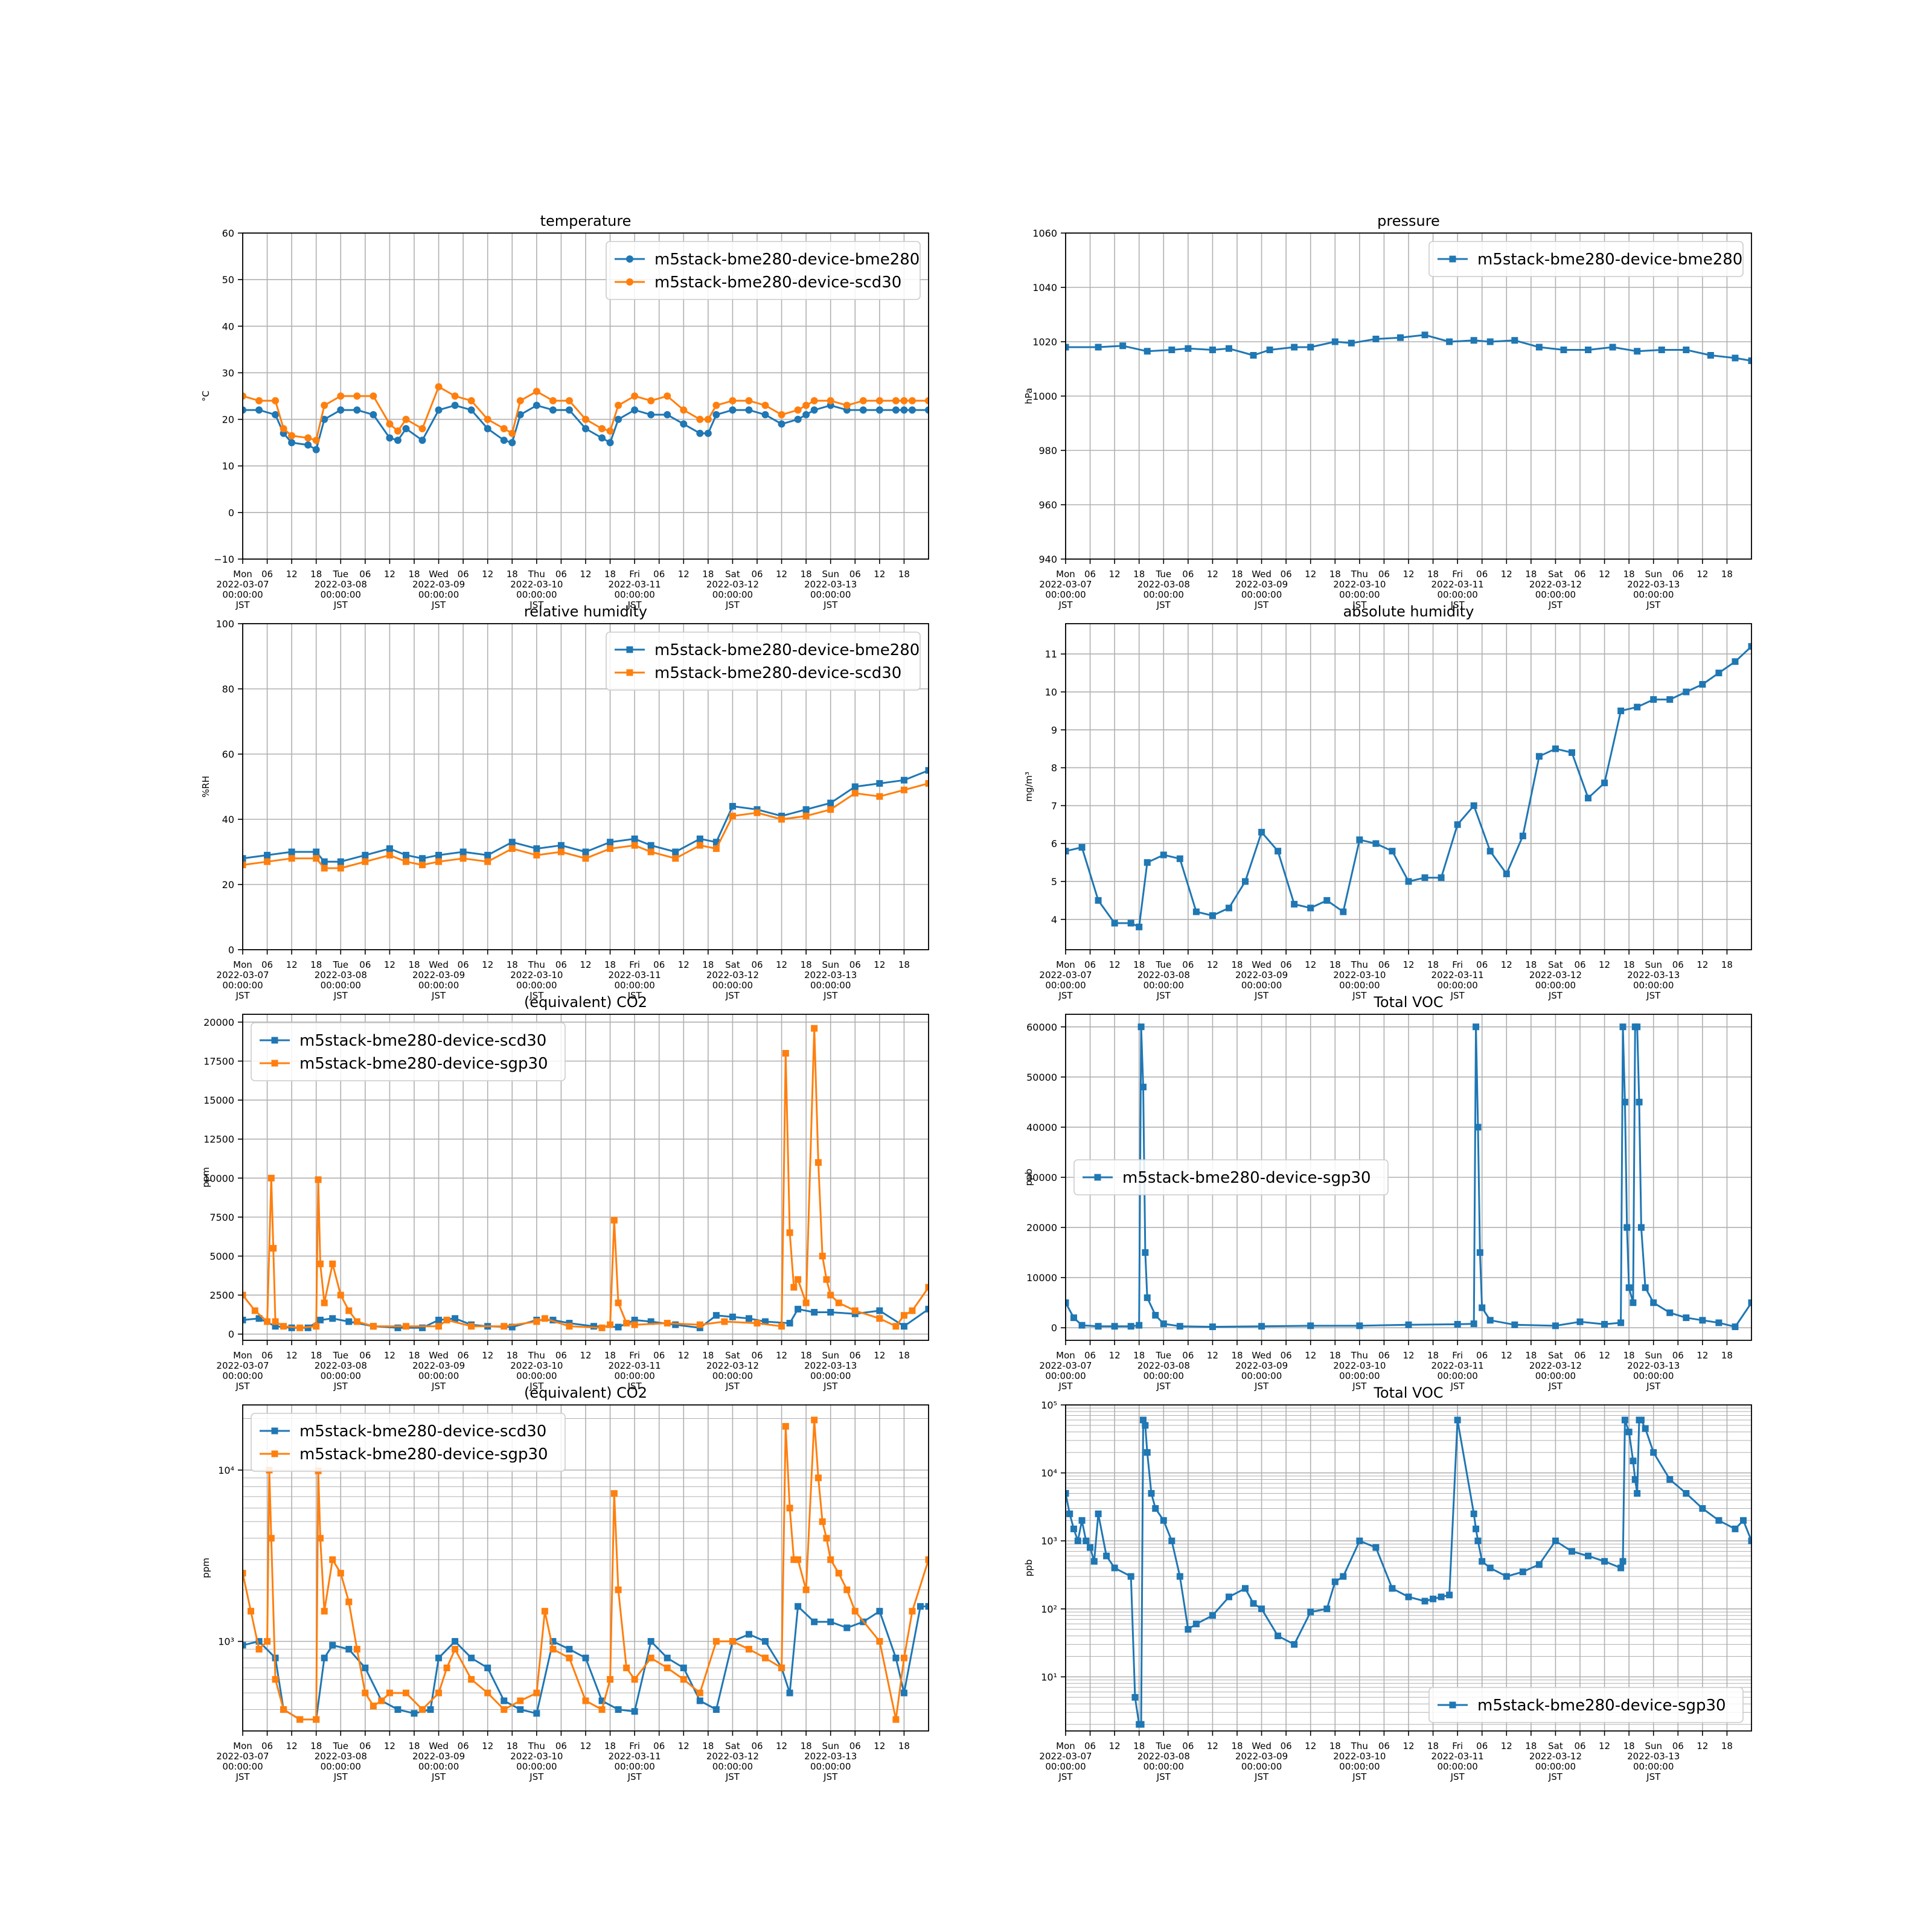 Image resolution: width=1932 pixels, height=1932 pixels. Describe the element at coordinates (1653, 585) in the screenshot. I see `x-tick-label: 2022-03-13` at that location.